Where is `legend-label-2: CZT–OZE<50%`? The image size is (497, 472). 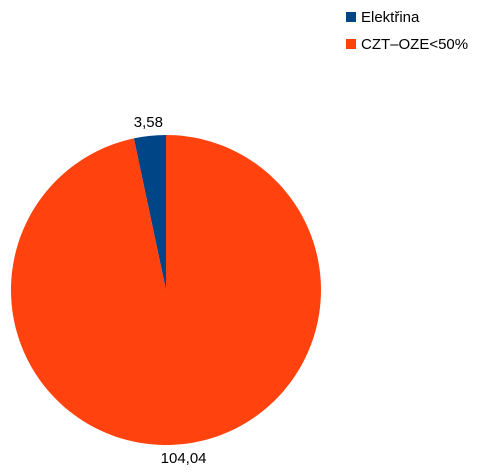 legend-label-2: CZT–OZE<50% is located at coordinates (414, 44).